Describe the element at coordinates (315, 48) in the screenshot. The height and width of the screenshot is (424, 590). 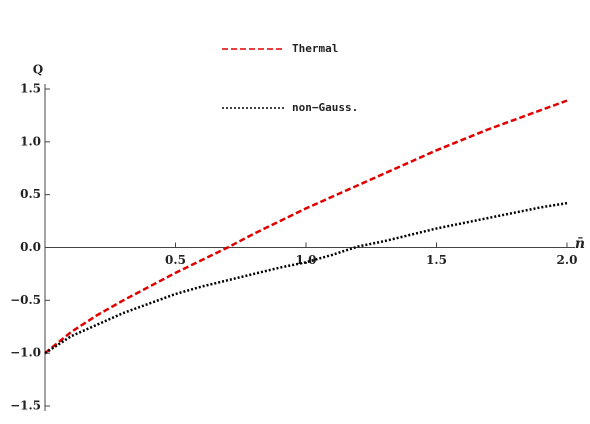
I see `legend-label: Thermal` at that location.